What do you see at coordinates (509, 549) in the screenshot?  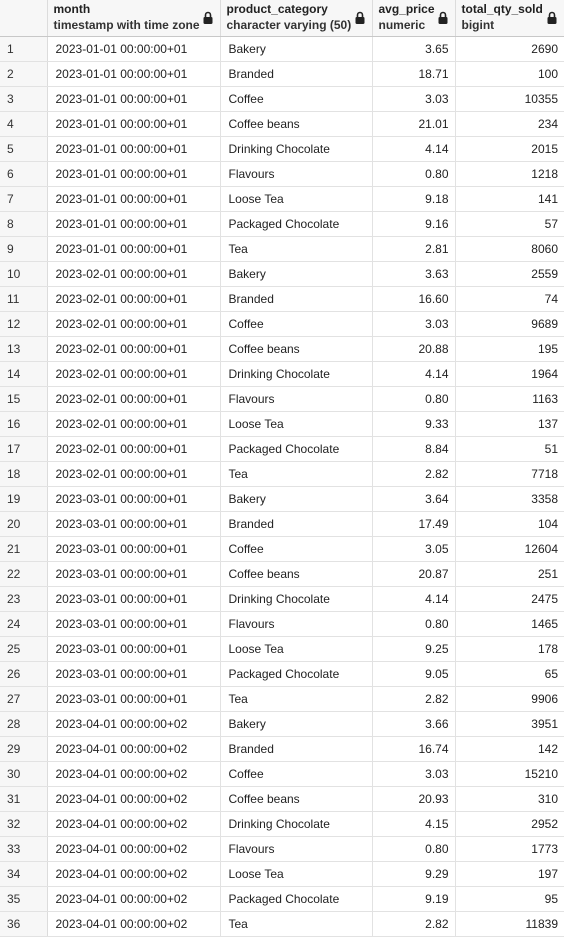 I see `total-qty-sold-cell: 12604` at bounding box center [509, 549].